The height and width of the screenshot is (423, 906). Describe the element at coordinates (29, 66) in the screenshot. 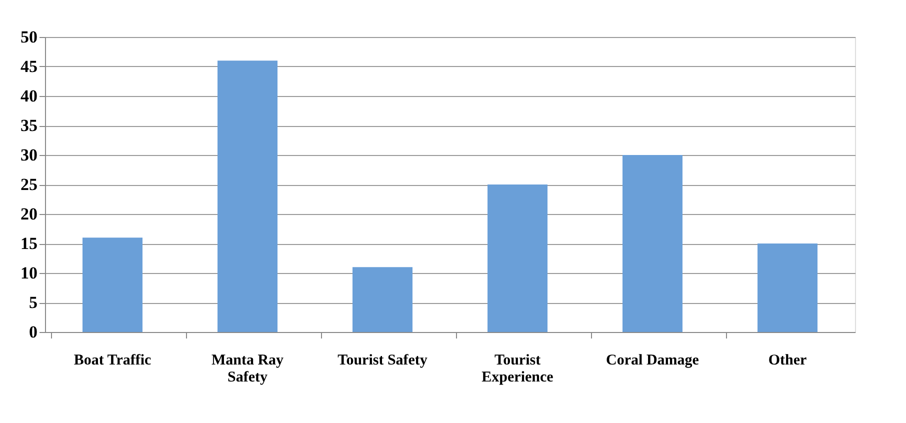

I see `y-tick-label: 45` at that location.